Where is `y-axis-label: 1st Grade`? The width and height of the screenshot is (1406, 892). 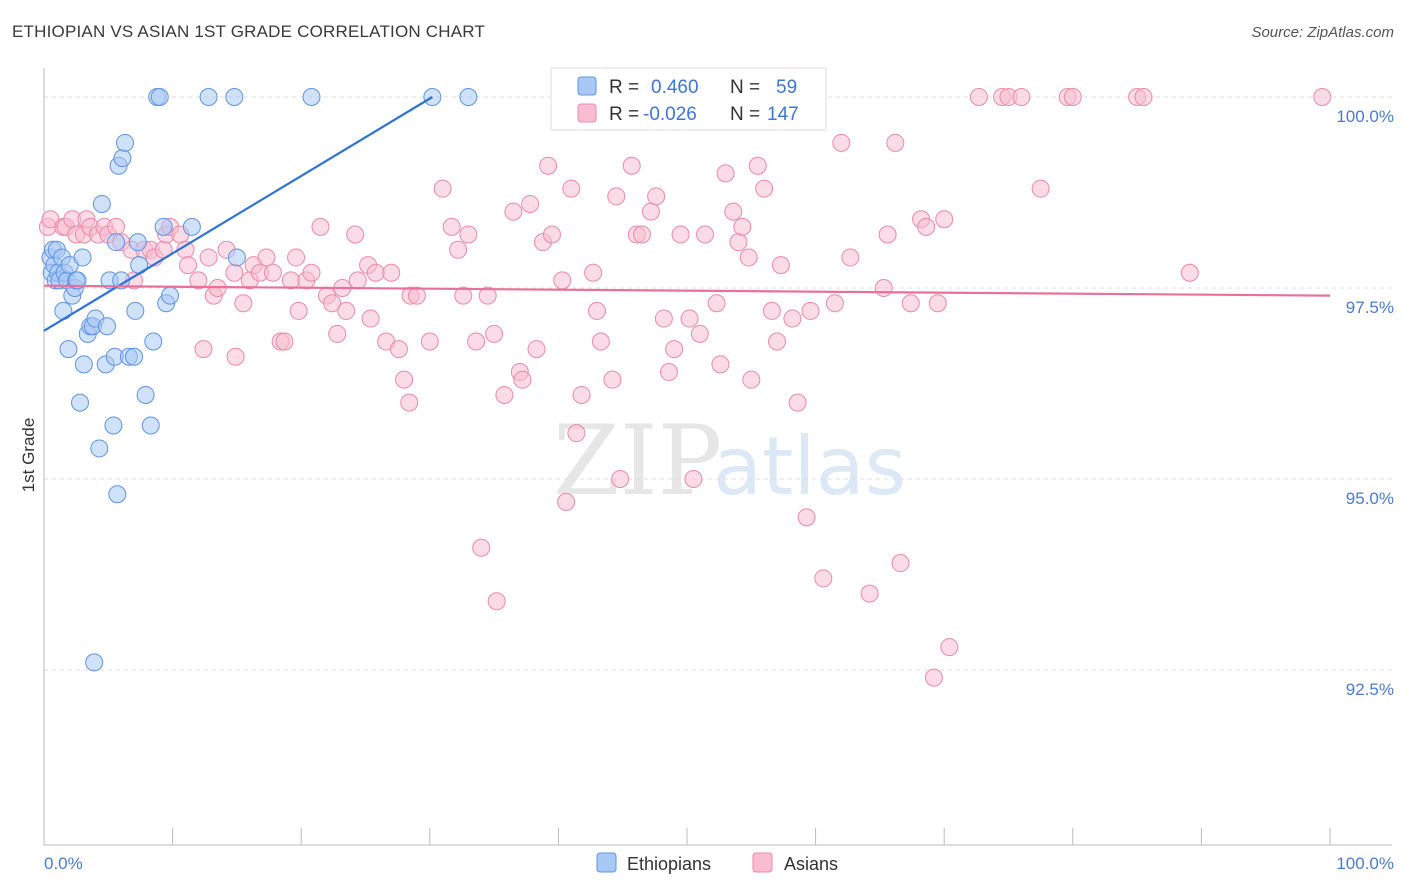
y-axis-label: 1st Grade is located at coordinates (28, 455).